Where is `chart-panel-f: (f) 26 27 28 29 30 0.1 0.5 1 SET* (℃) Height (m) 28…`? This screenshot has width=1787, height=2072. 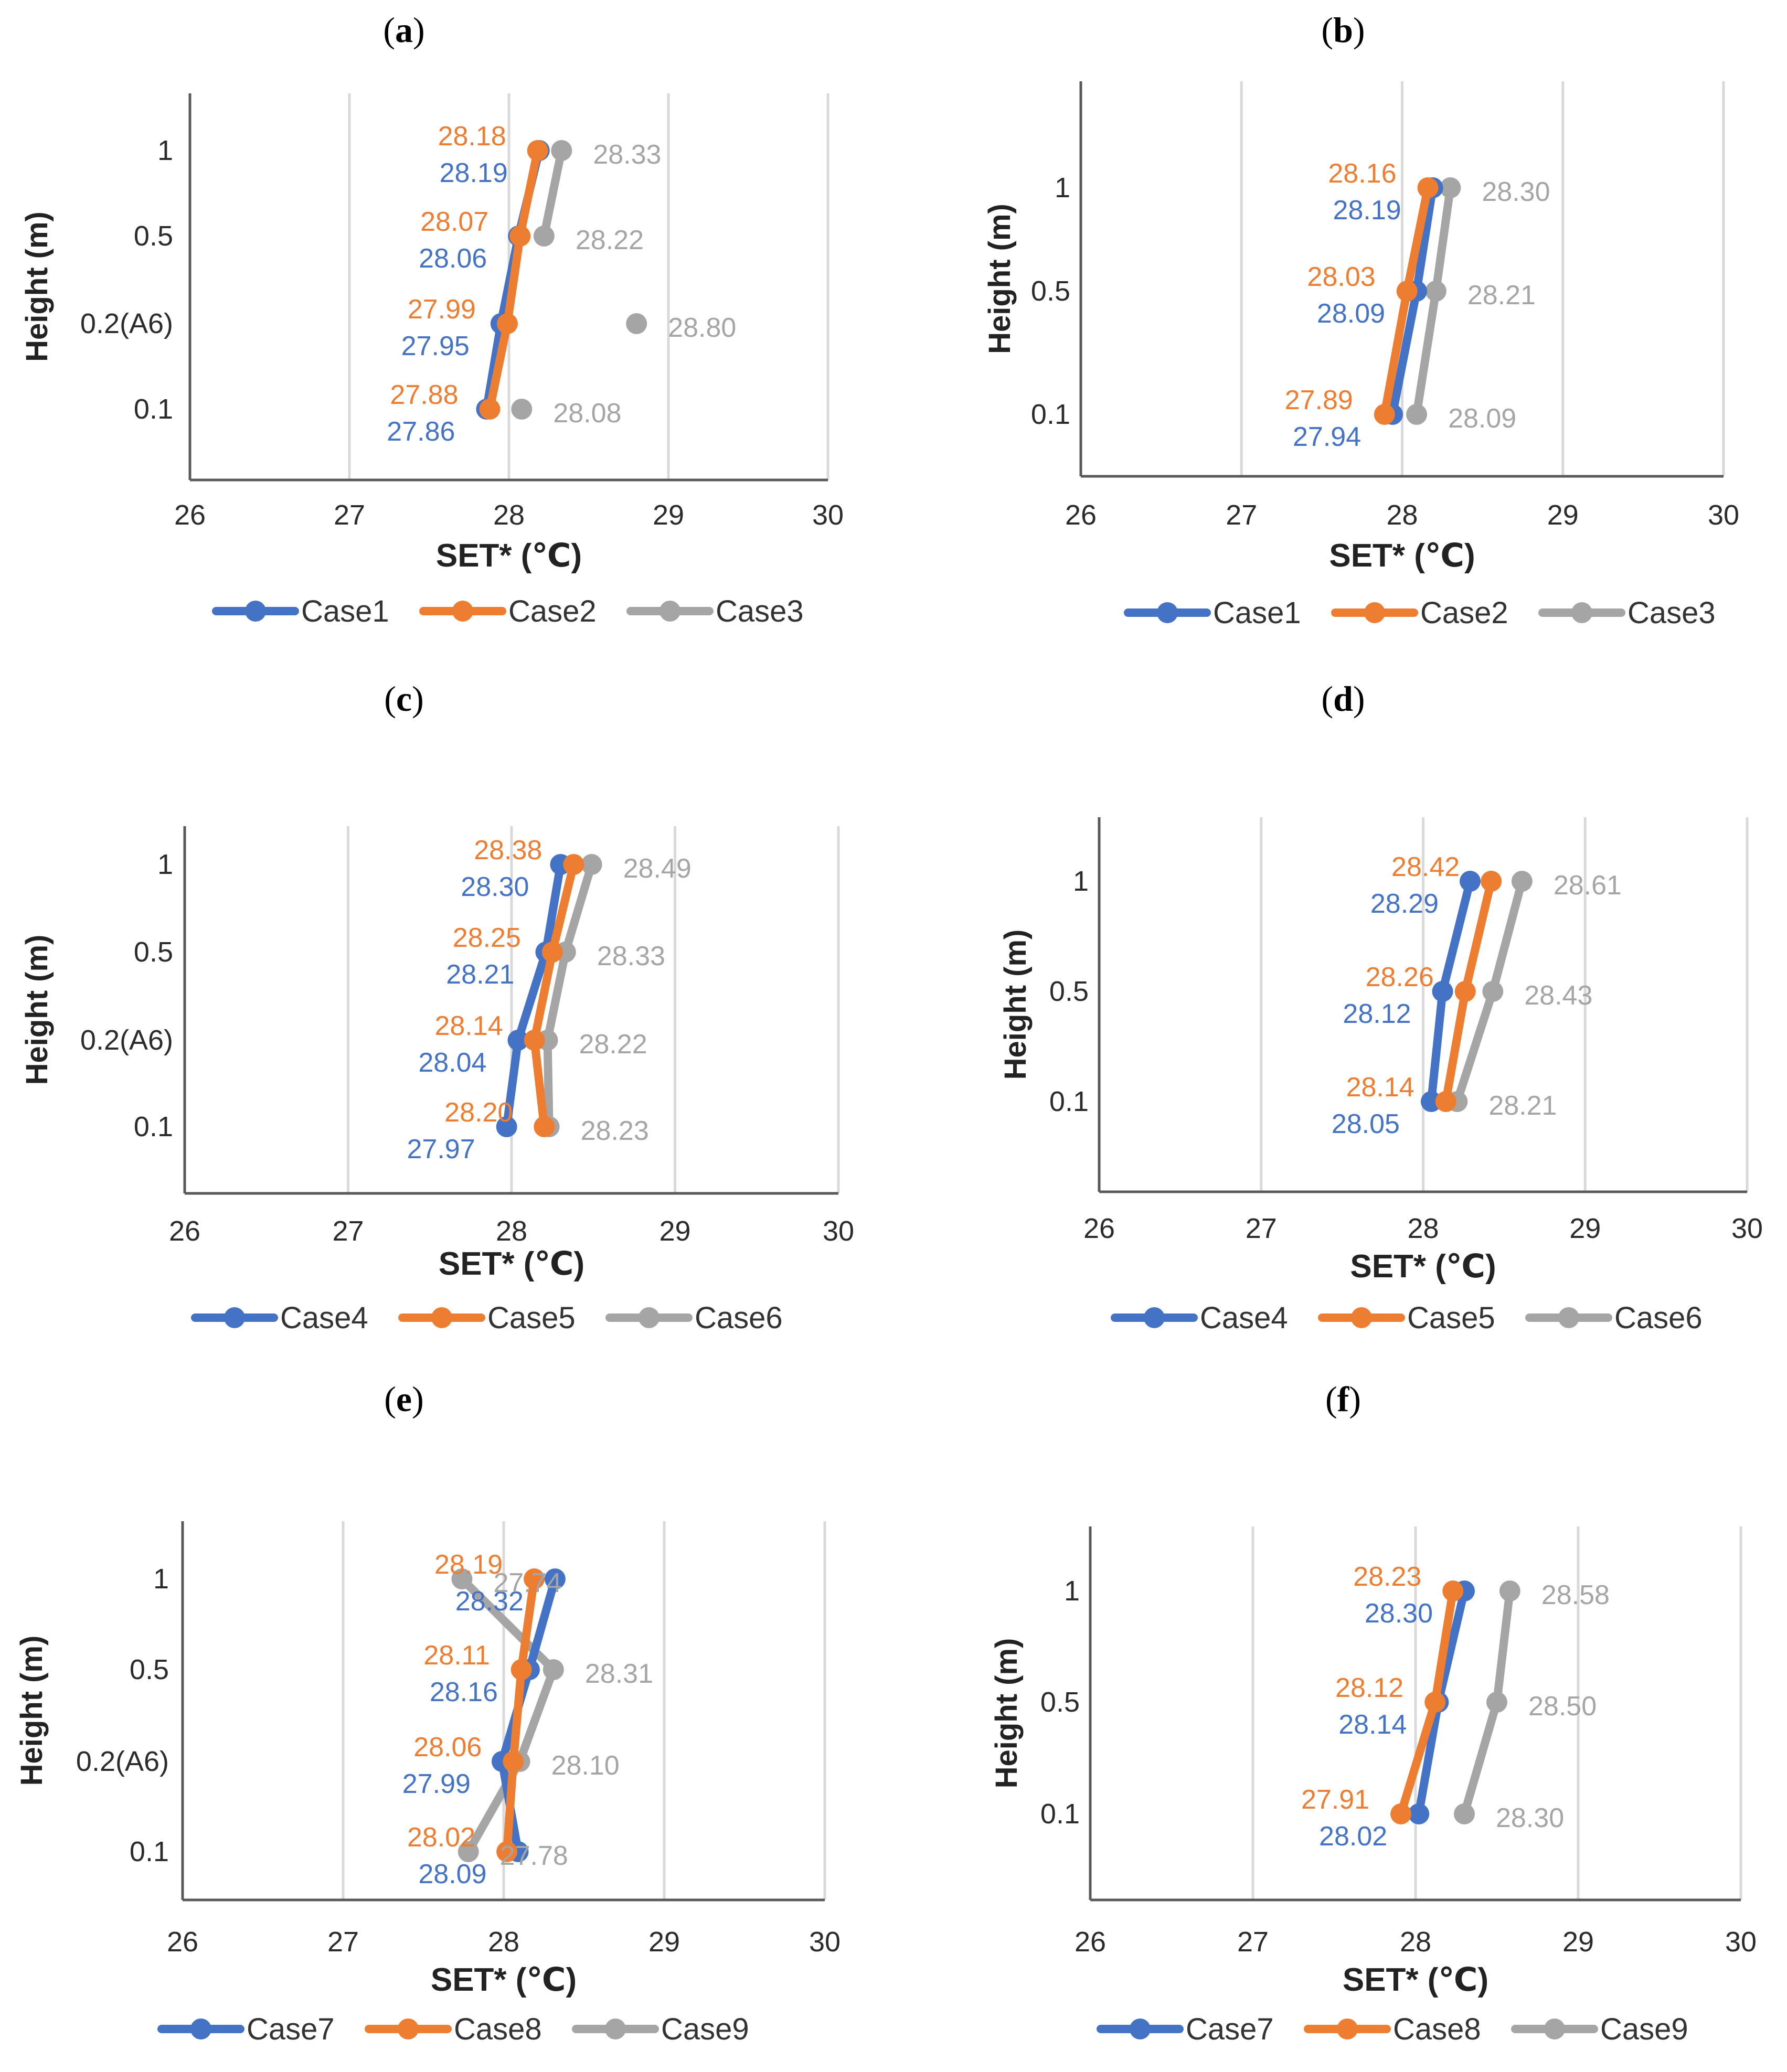 chart-panel-f: (f) 26 27 28 29 30 0.1 0.5 1 SET* (℃) Height (m) 28… is located at coordinates (1373, 1712).